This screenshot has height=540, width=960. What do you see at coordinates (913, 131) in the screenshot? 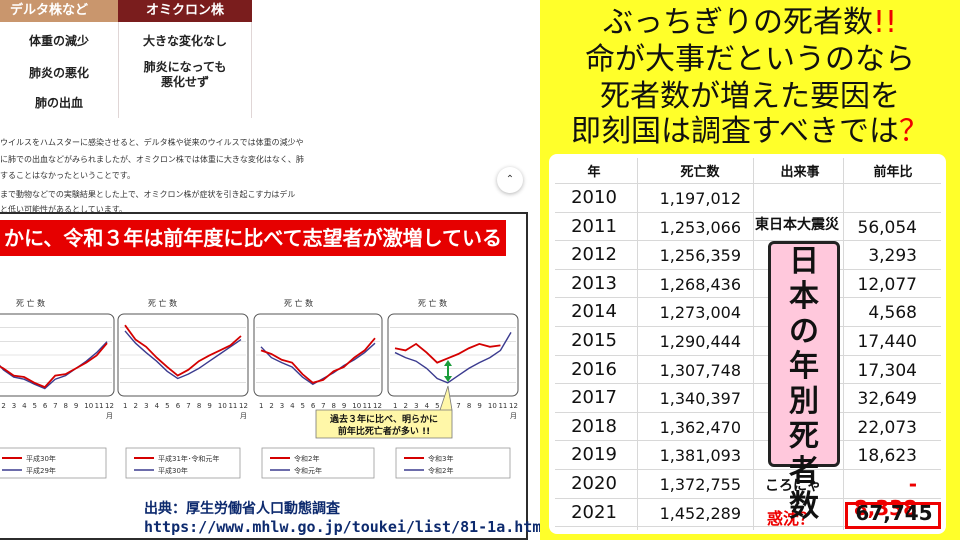
I see `question-mark: ？` at bounding box center [913, 131].